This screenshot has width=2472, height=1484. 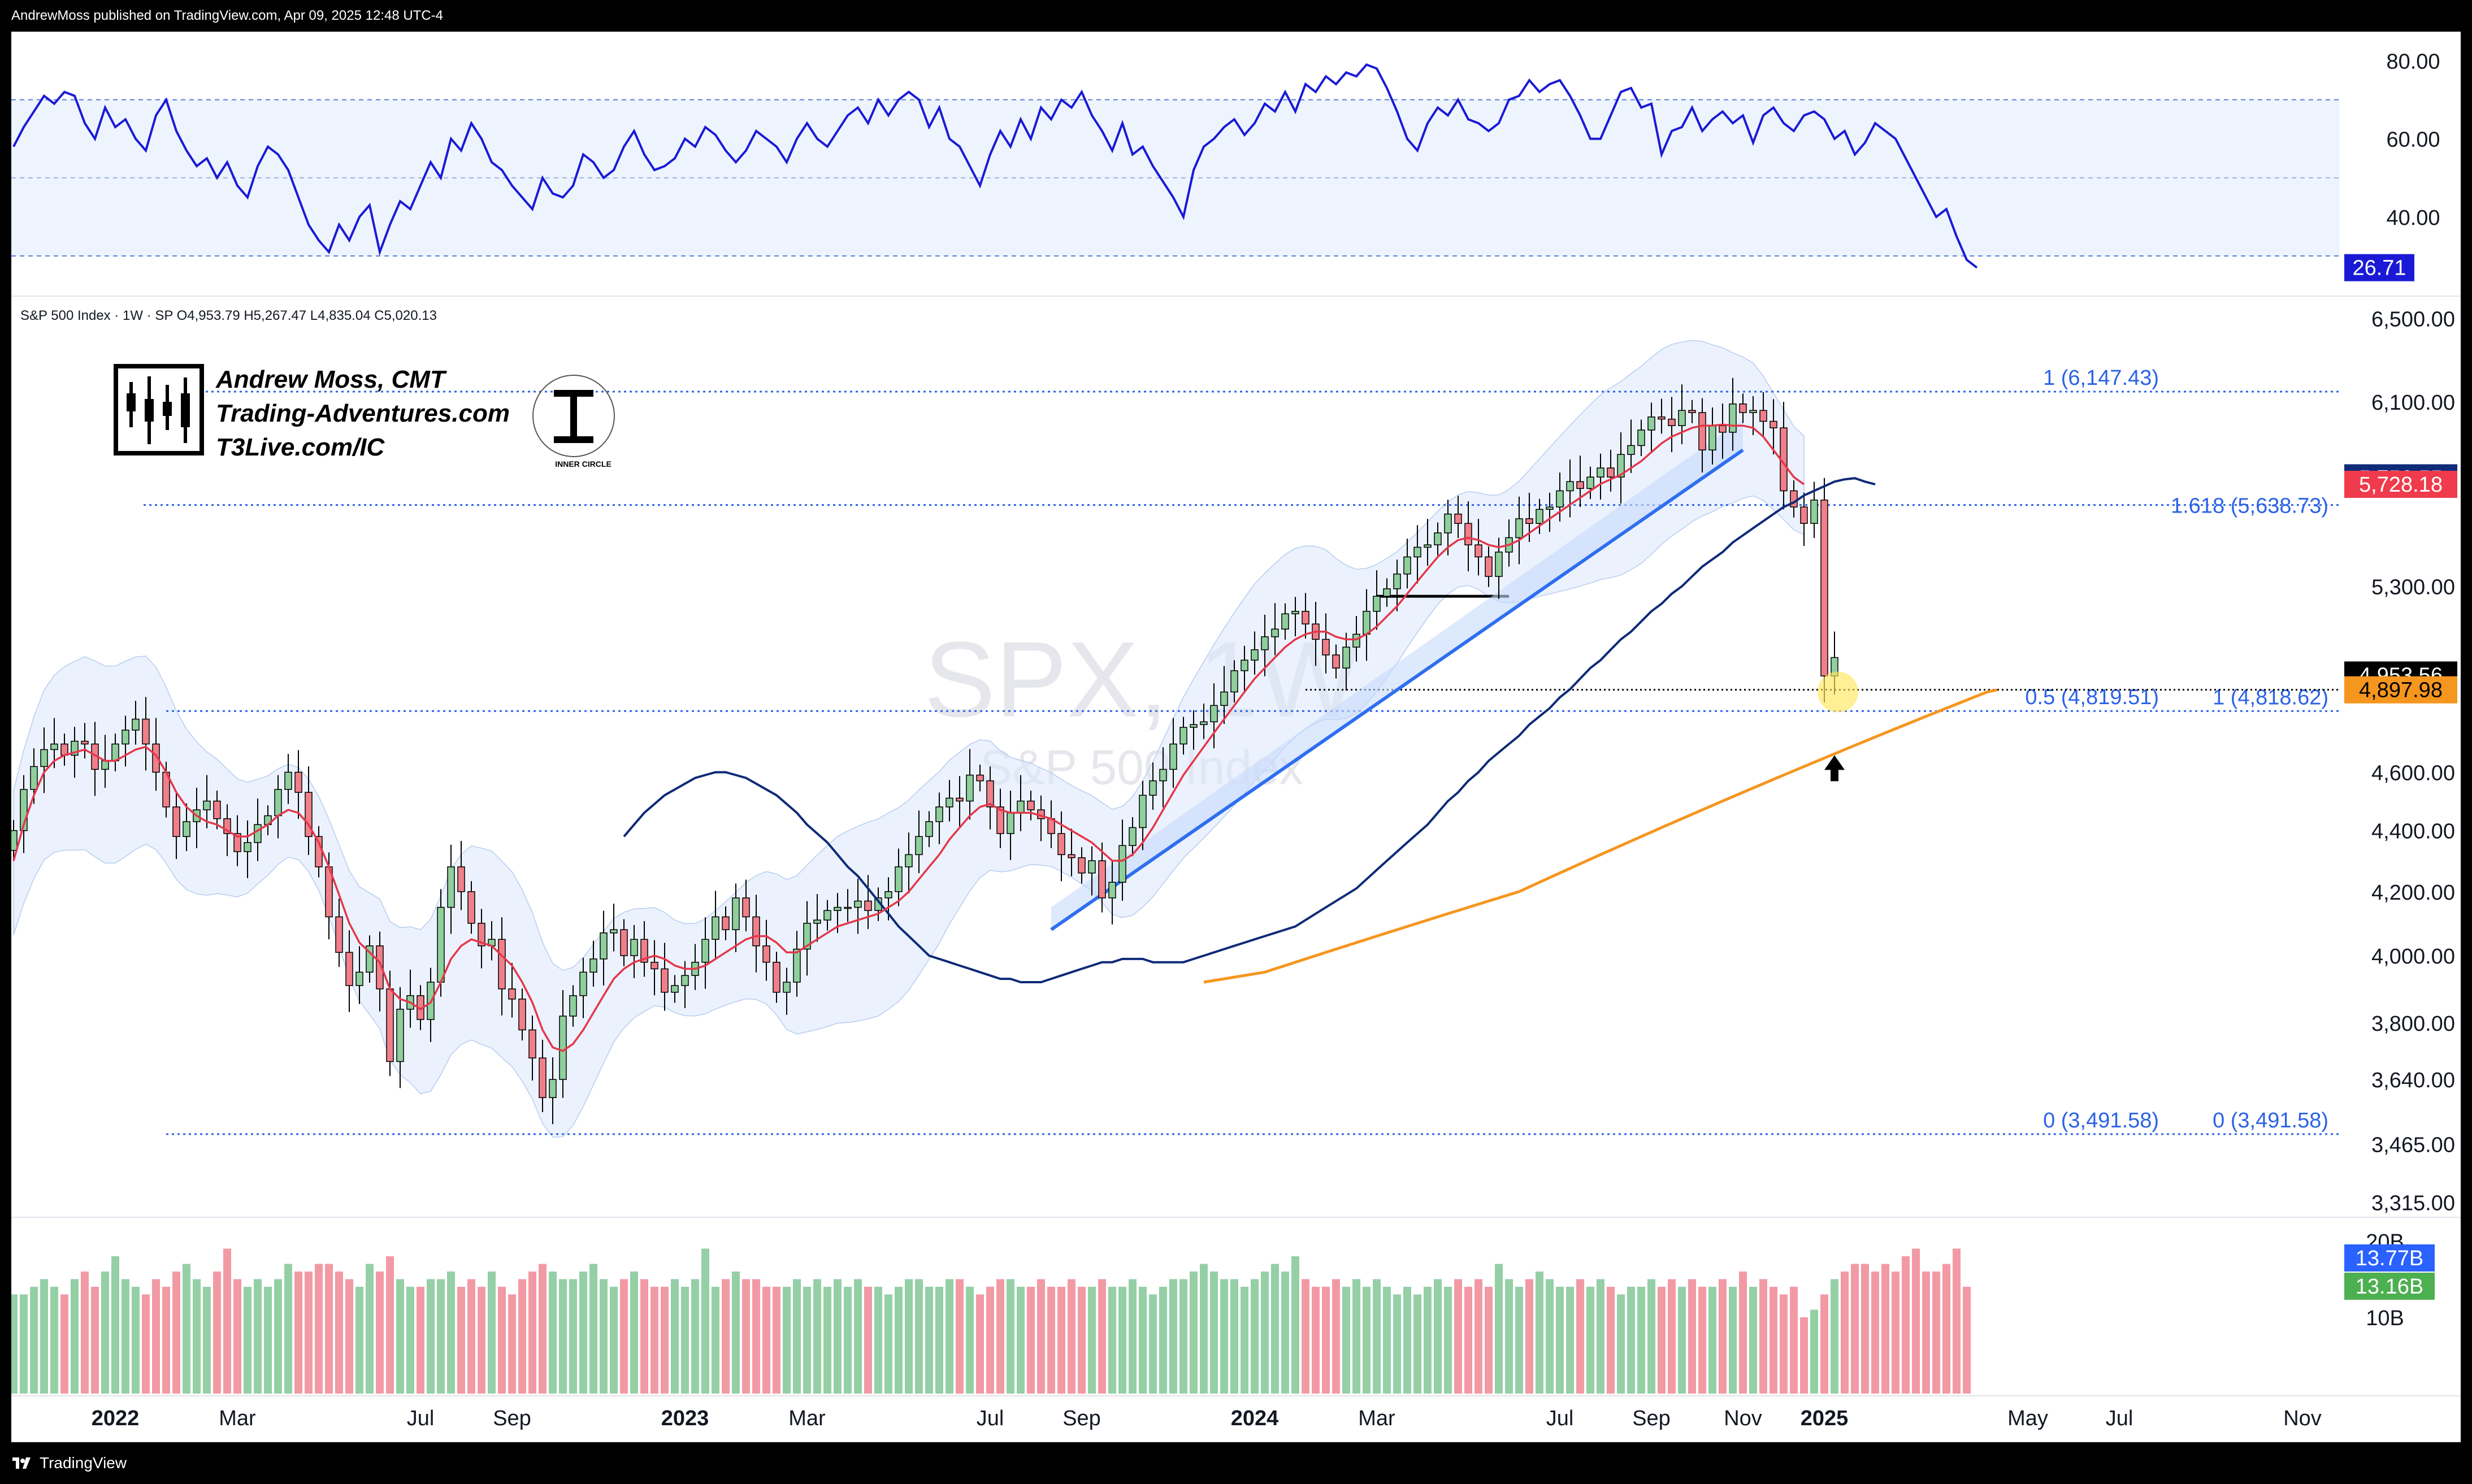 I want to click on volume-badge-value: 13.16B, so click(x=2390, y=1287).